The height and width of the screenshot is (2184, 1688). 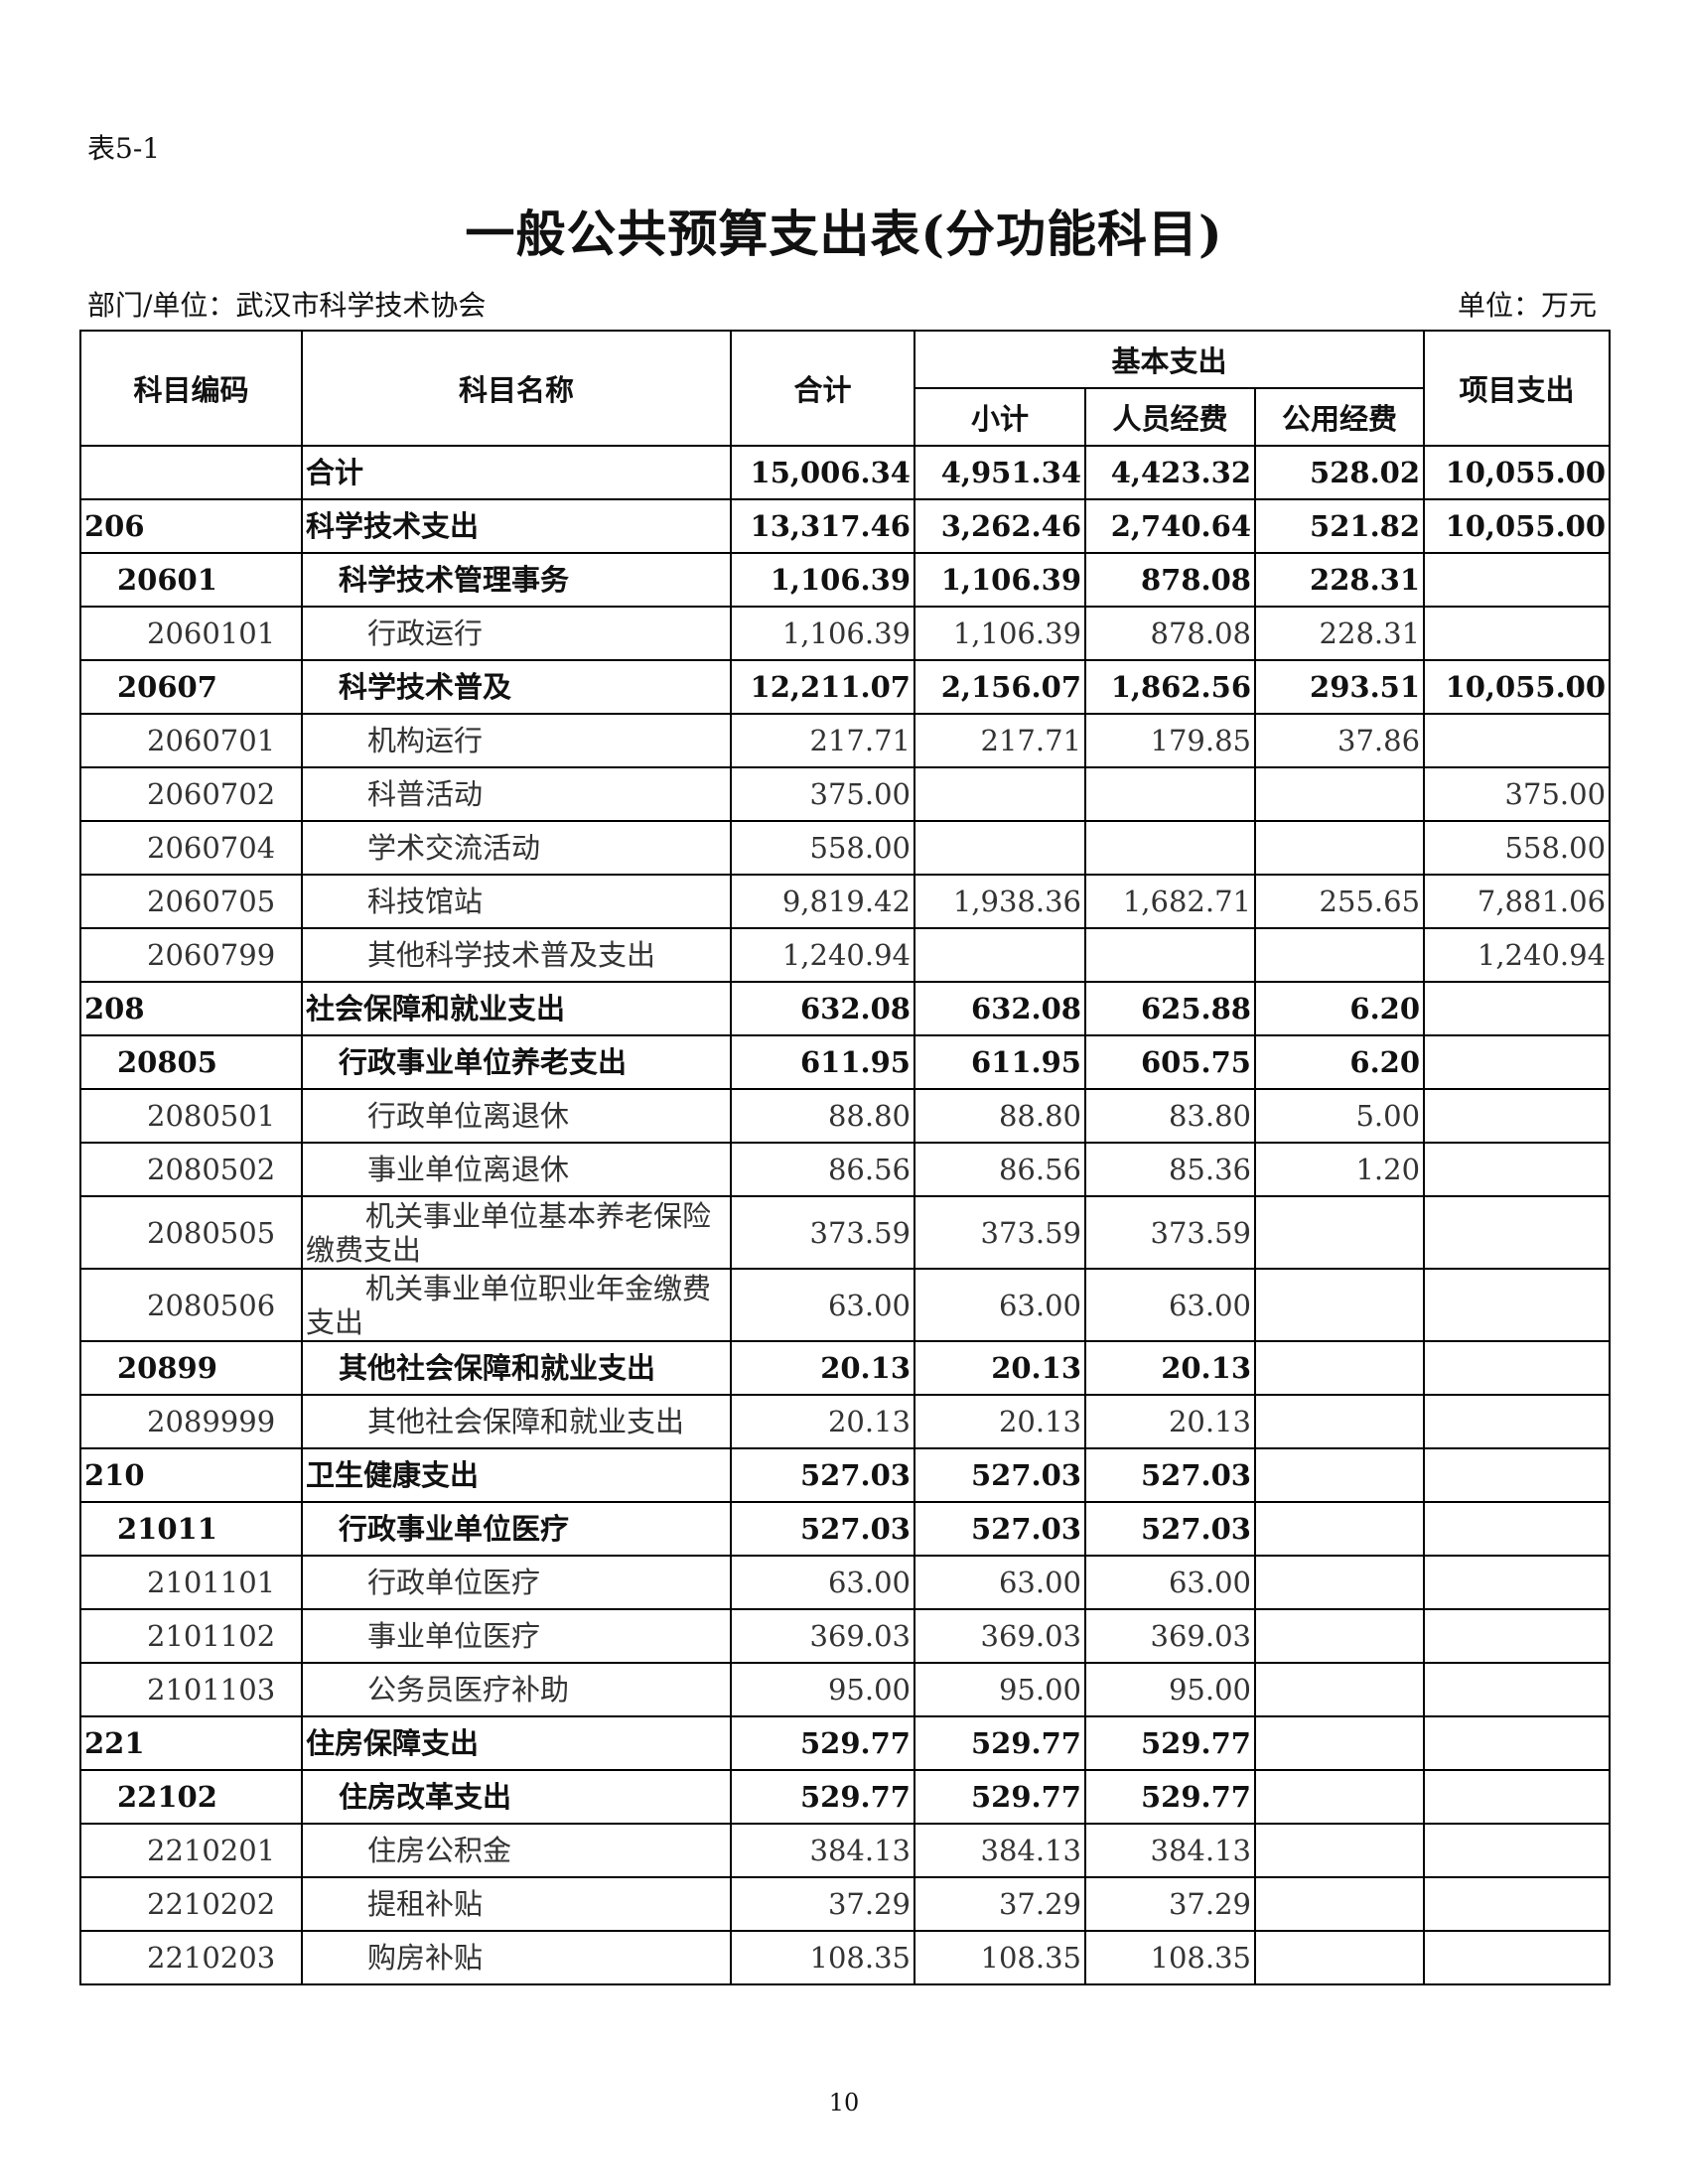 What do you see at coordinates (845, 1904) in the screenshot?
I see `table-row: 2210202 提租补贴 37.29 37.29 37.29` at bounding box center [845, 1904].